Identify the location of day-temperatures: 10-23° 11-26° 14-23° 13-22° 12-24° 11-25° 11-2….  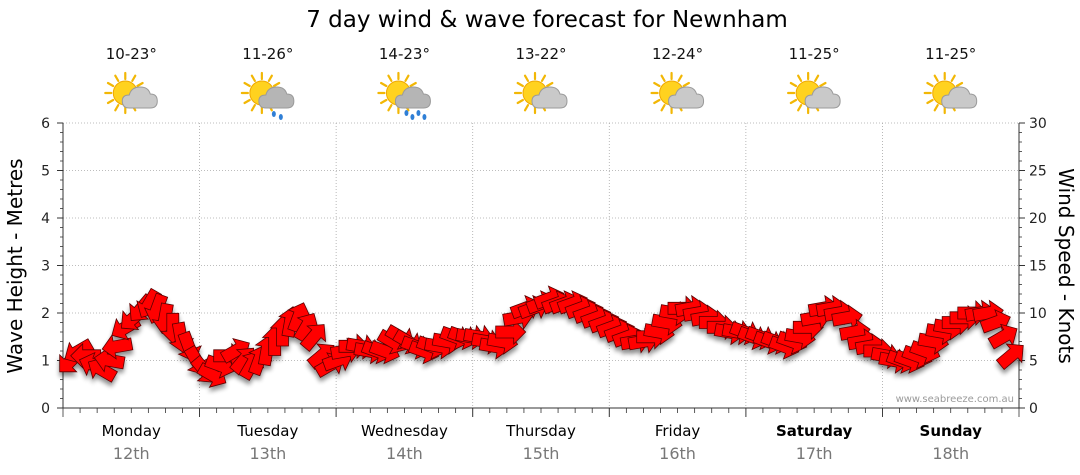
(541, 54).